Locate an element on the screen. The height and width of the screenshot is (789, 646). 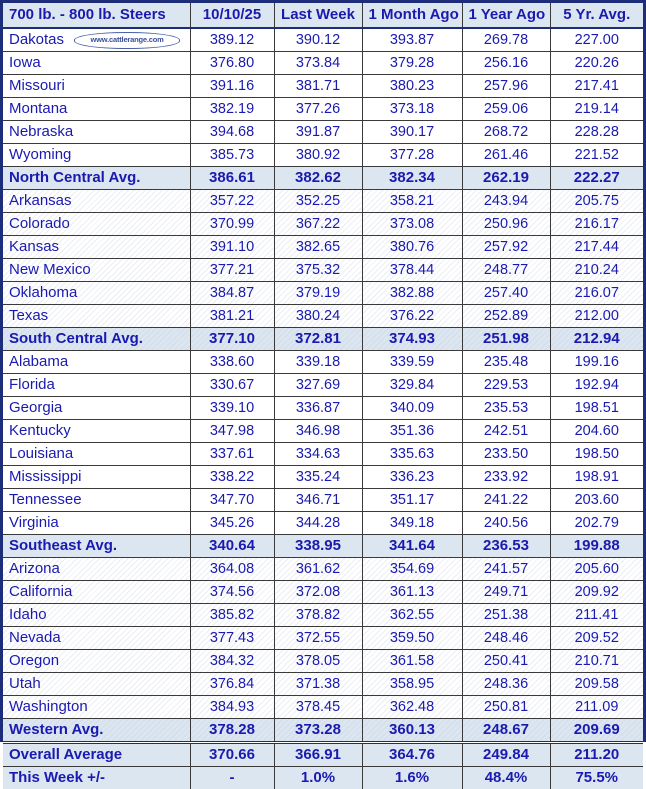
price-cell: 358.95 is located at coordinates (412, 684).